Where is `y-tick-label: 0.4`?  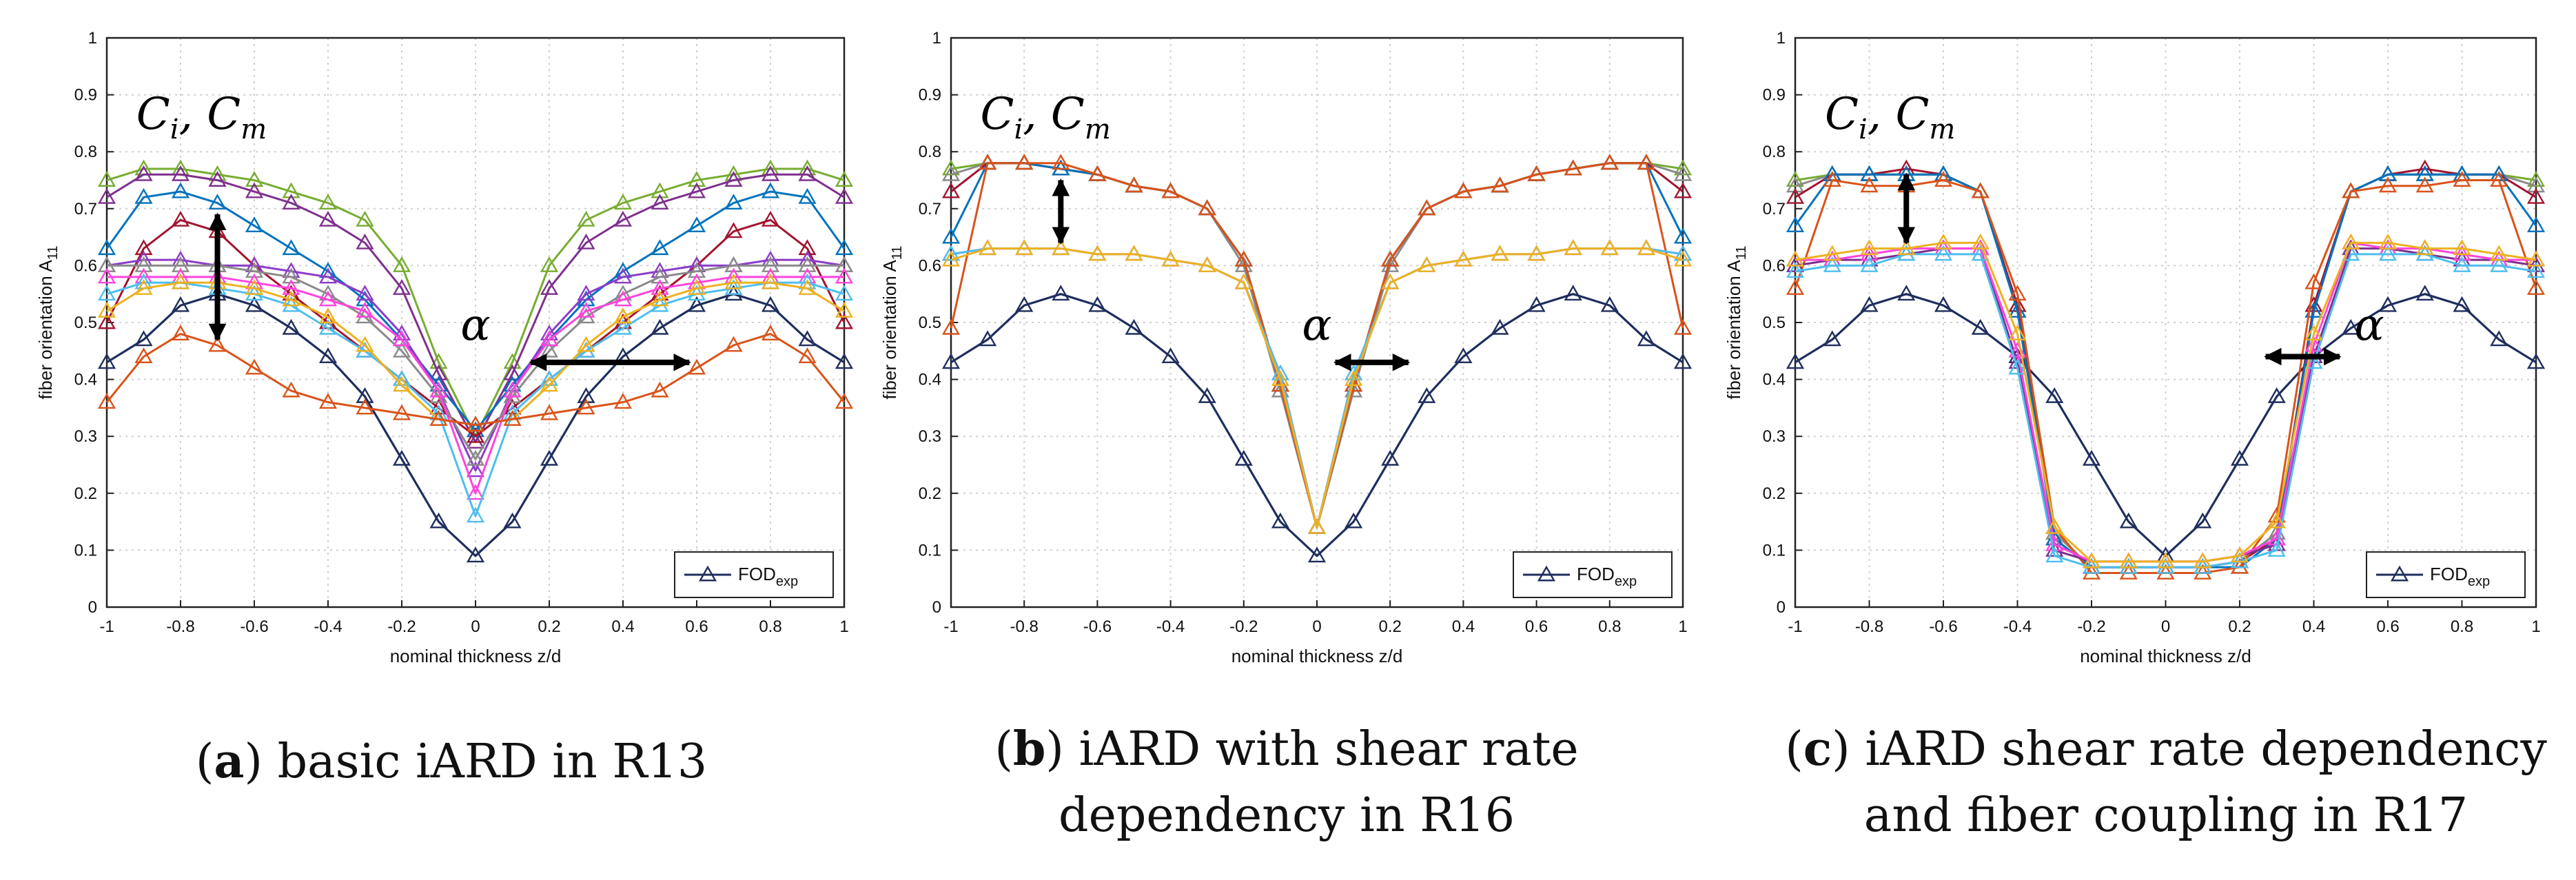
y-tick-label: 0.4 is located at coordinates (1774, 380).